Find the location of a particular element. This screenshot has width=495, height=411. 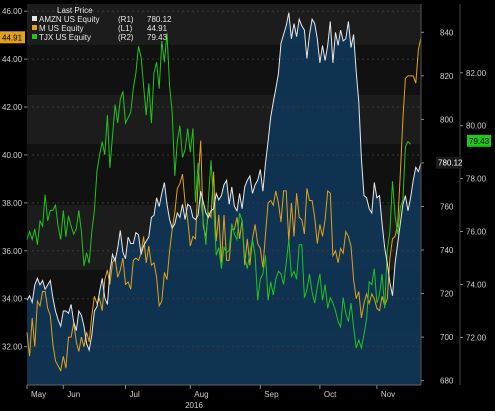

legend-name: M US Equity is located at coordinates (61, 28).